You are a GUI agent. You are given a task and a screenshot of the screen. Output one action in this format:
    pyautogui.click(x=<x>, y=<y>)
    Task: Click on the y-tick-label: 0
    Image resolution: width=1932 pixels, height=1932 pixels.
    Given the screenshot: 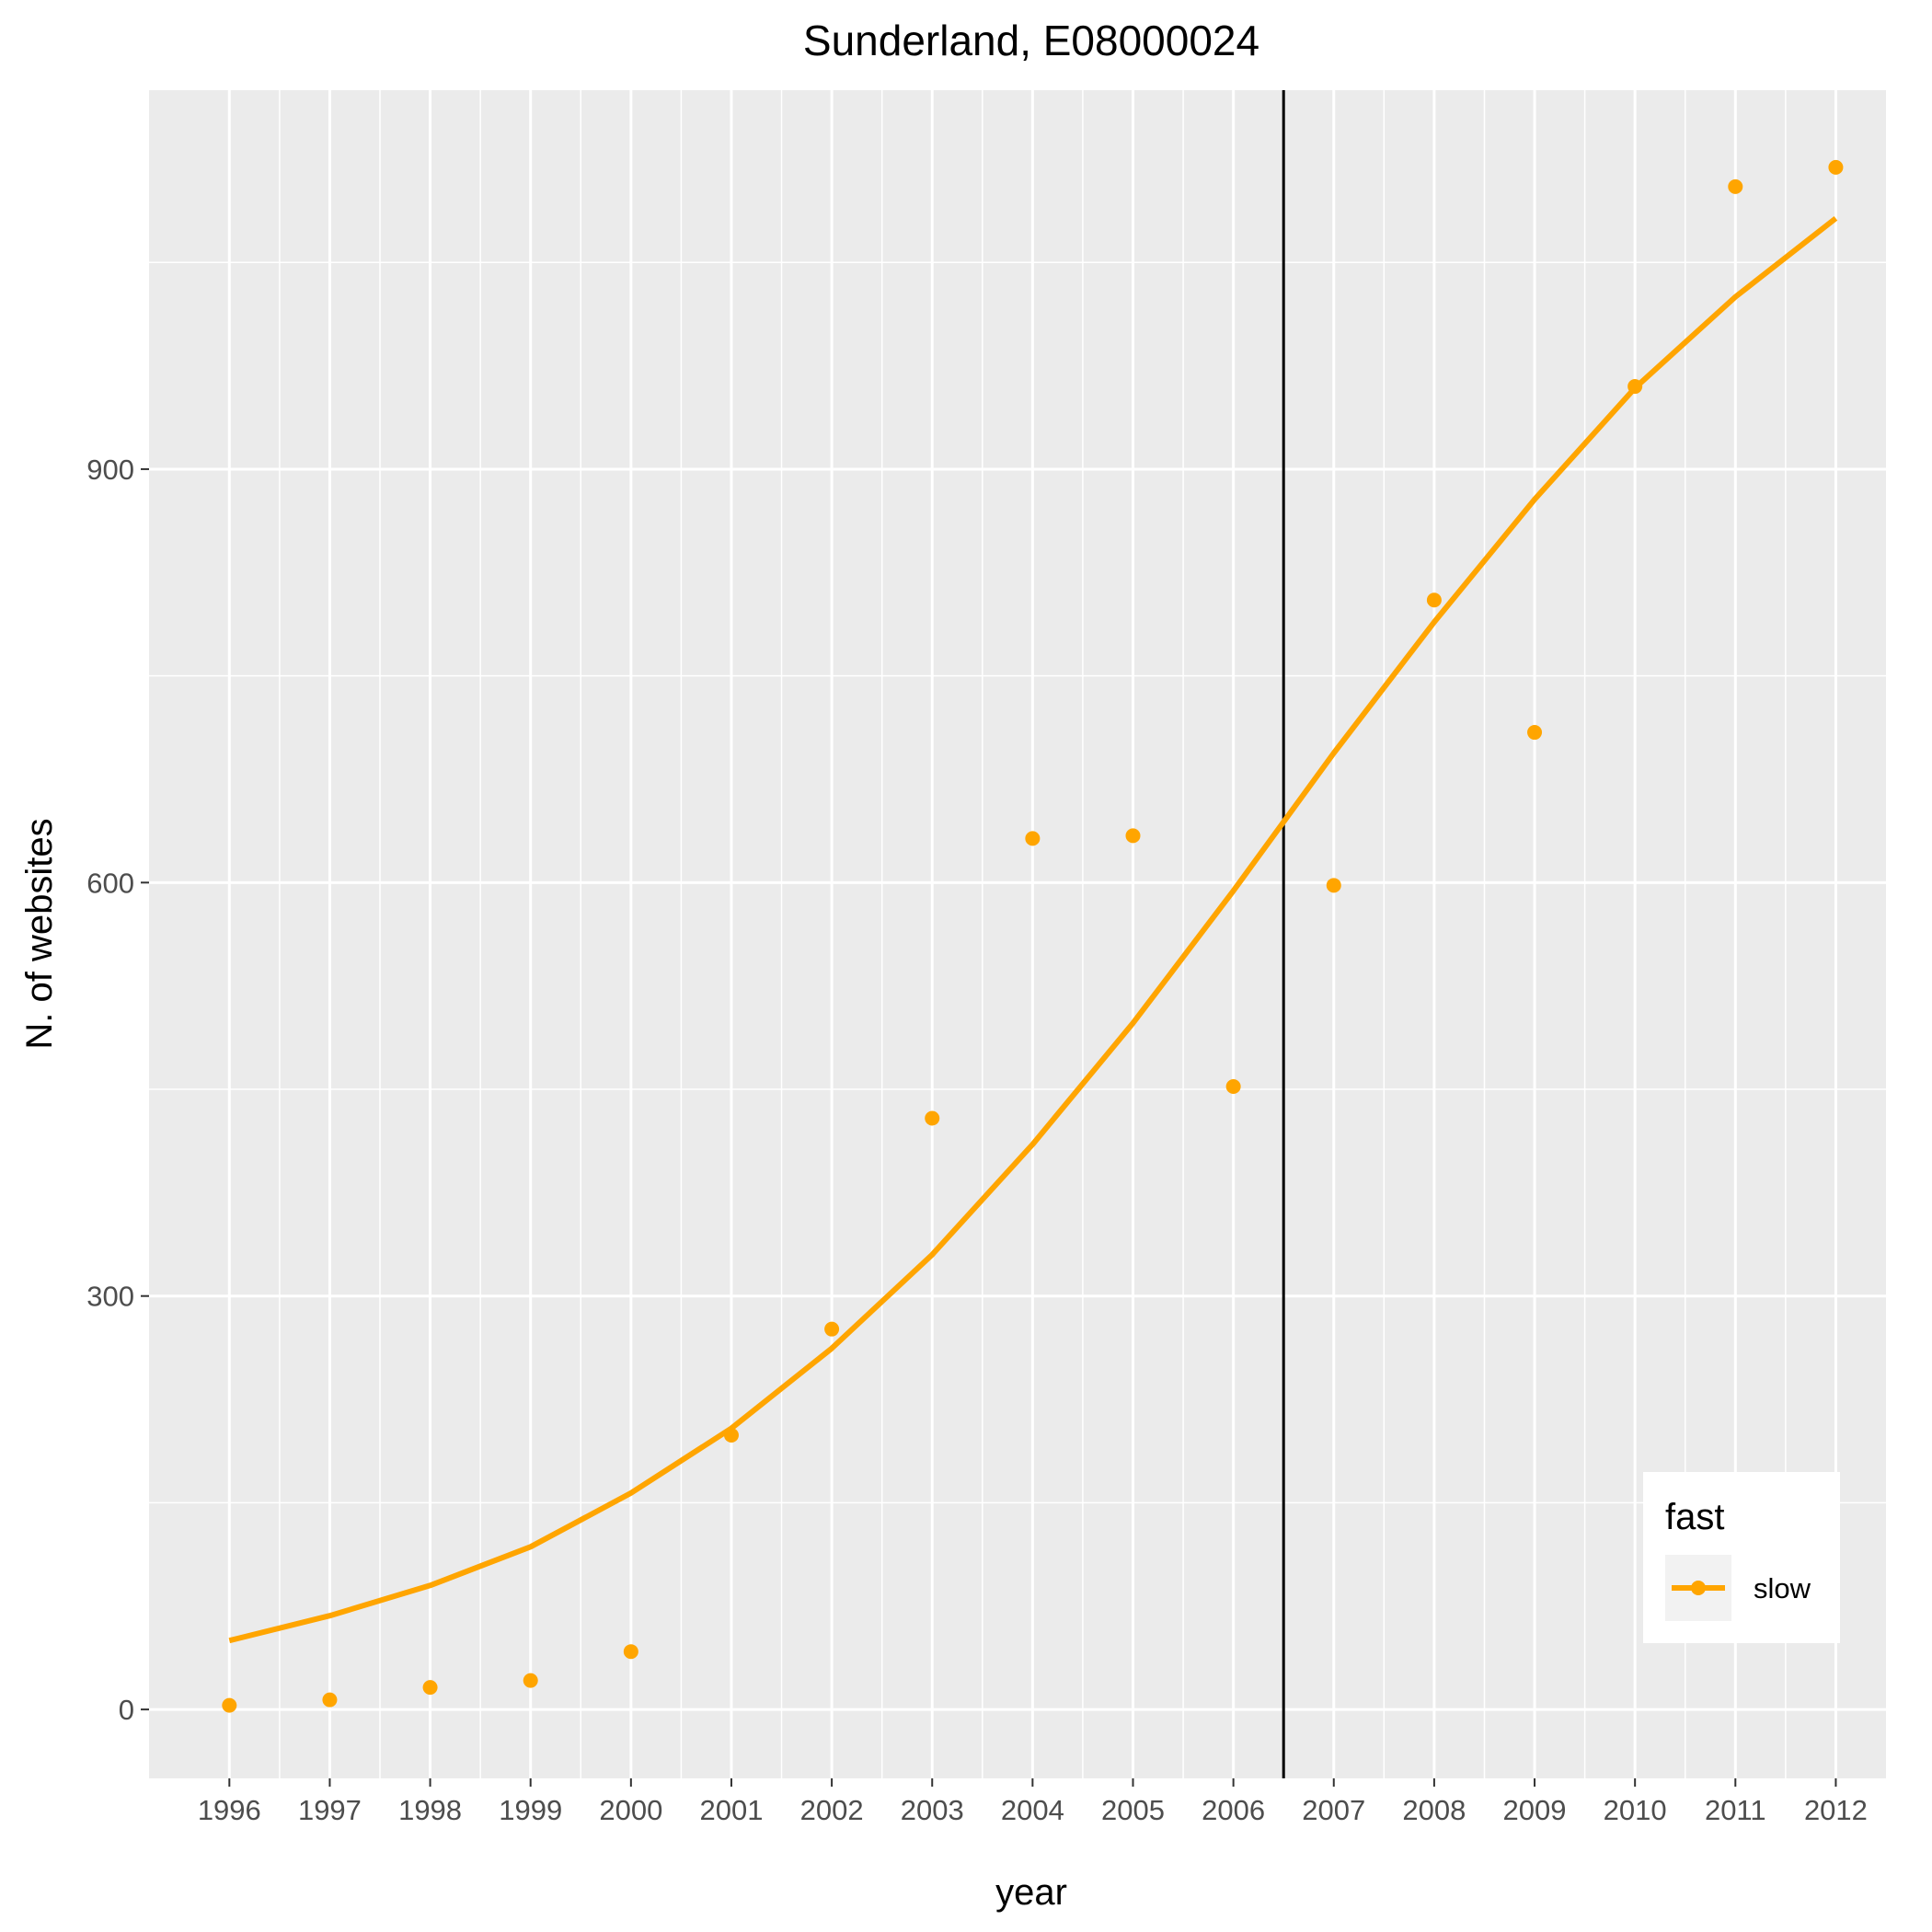 What is the action you would take?
    pyautogui.click(x=126, y=1710)
    